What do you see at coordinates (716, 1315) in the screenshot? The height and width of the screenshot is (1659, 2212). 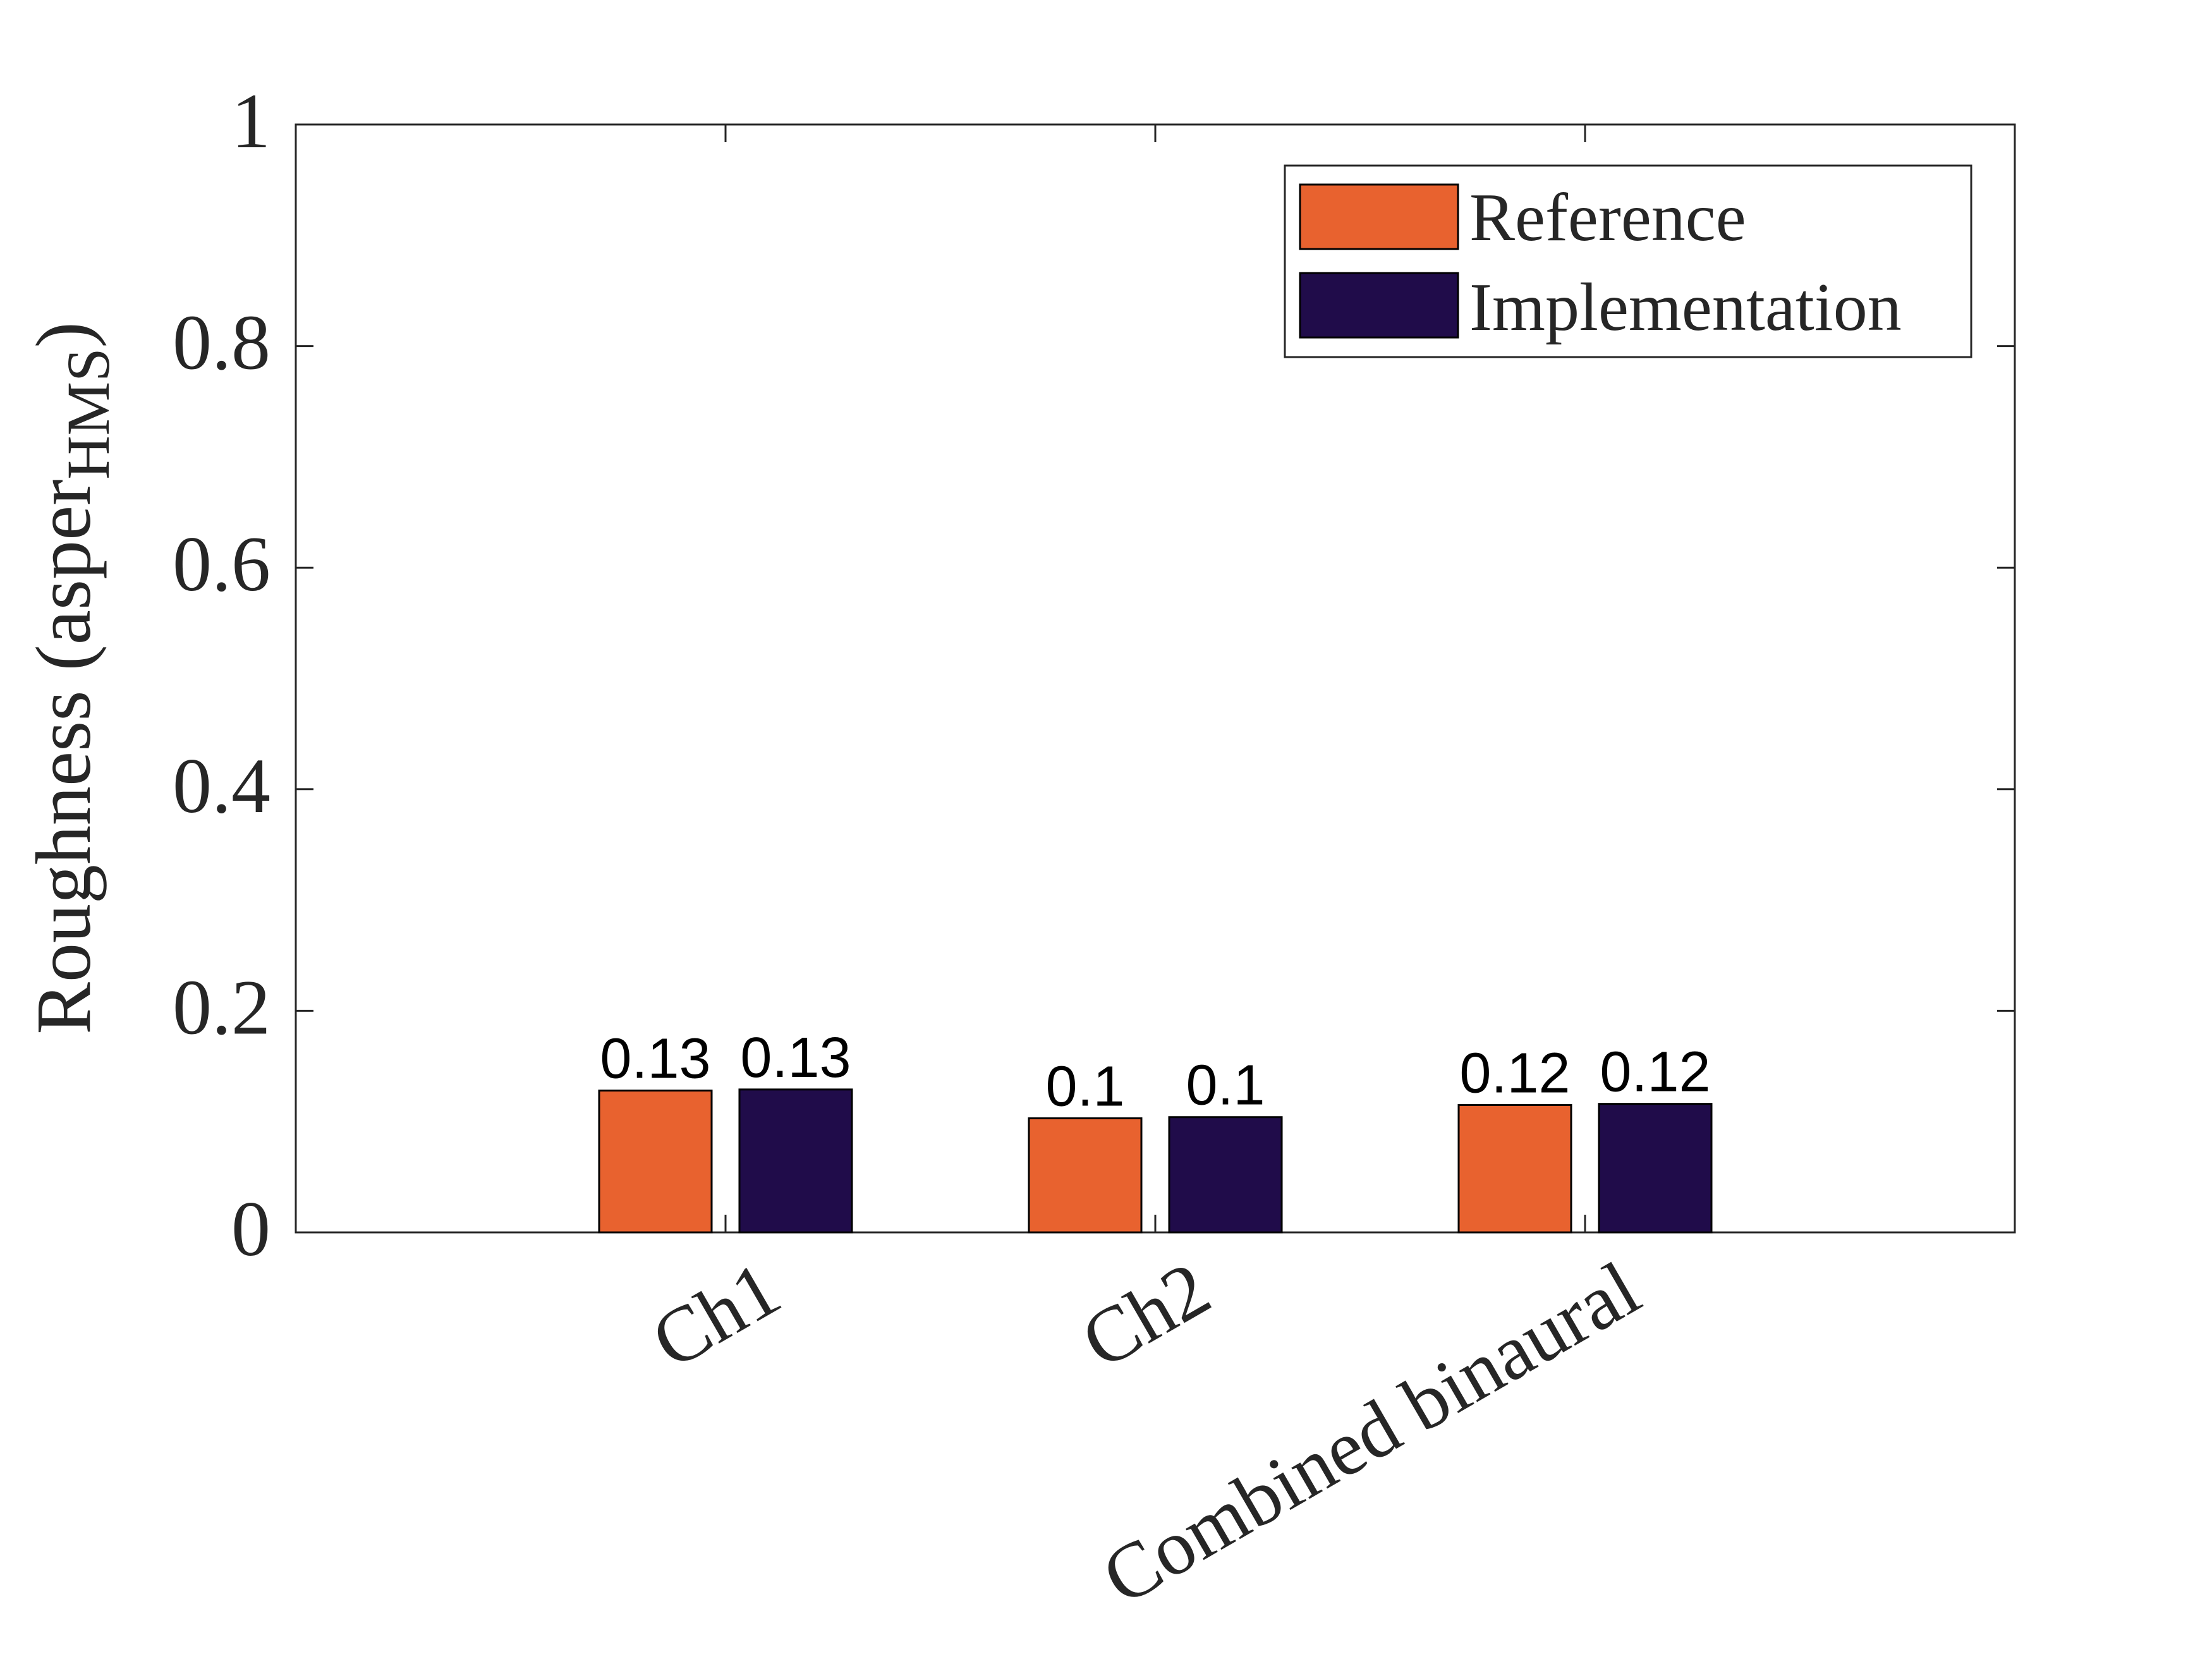 I see `x-tick-label: Ch1` at bounding box center [716, 1315].